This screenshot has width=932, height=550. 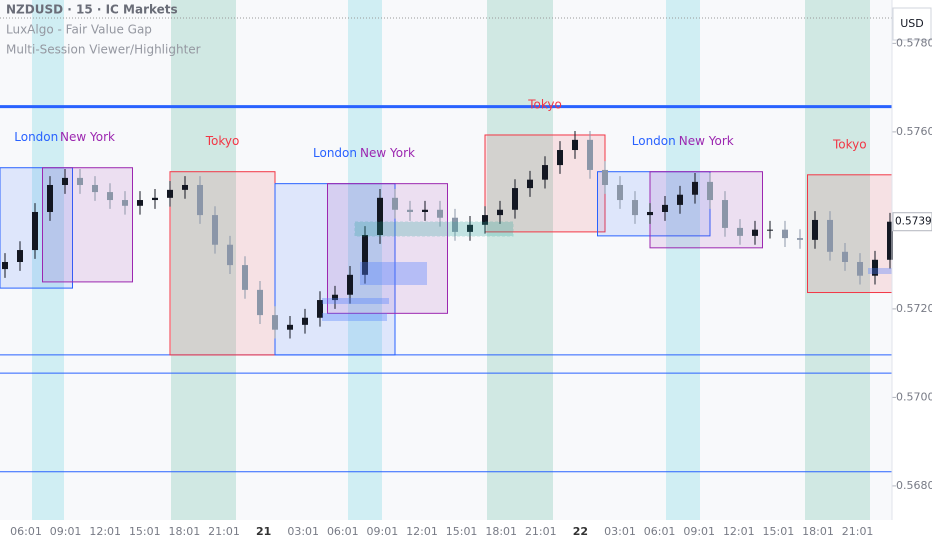 What do you see at coordinates (92, 10) in the screenshot?
I see `title: NZDUSD · 15 · IC Markets` at bounding box center [92, 10].